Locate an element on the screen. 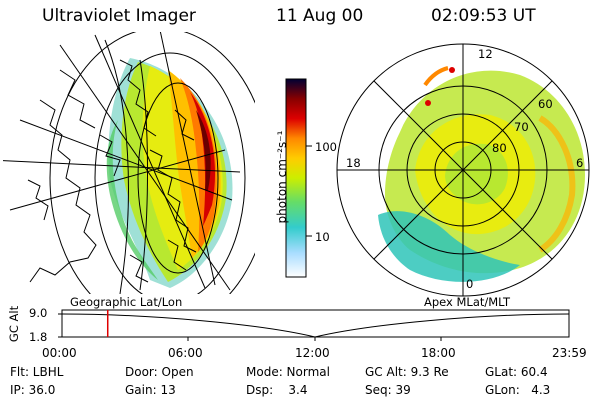 The height and width of the screenshot is (400, 600). color-scale-bar is located at coordinates (298, 178).